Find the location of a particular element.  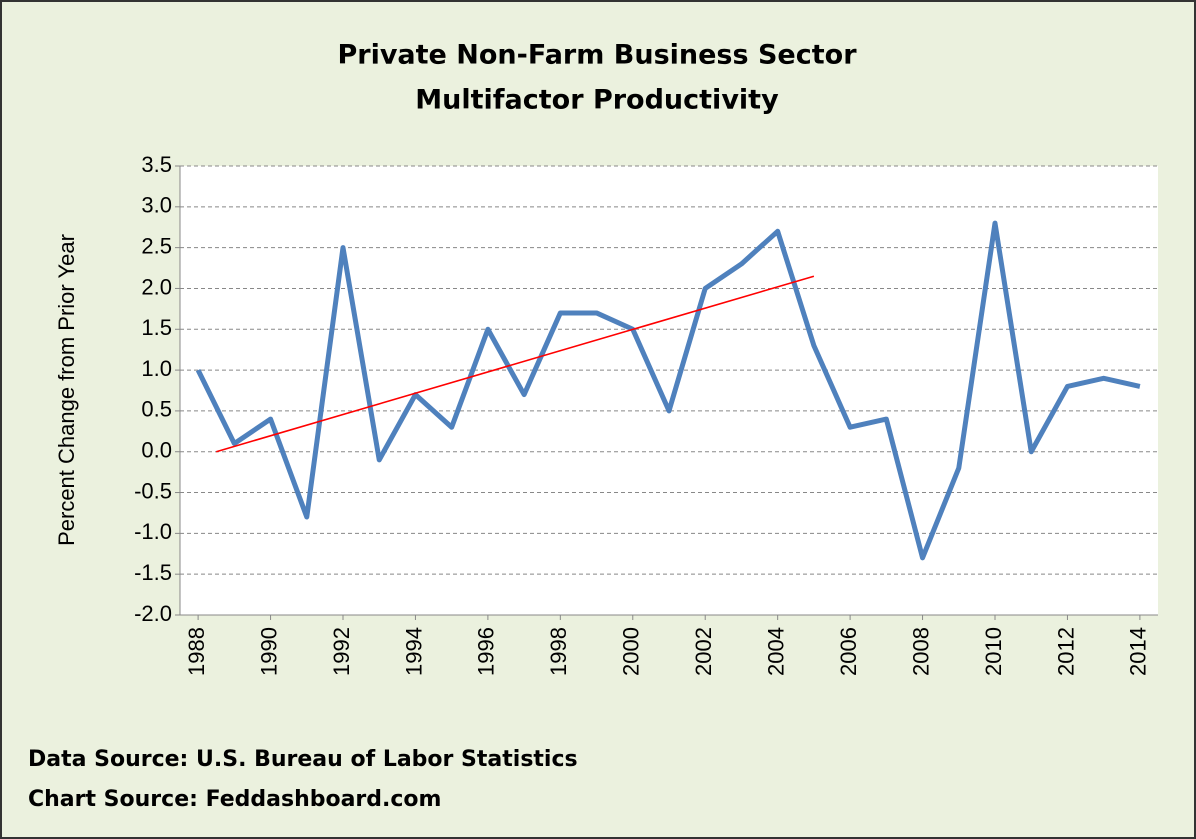

x-tick-label: 2006 is located at coordinates (848, 651).